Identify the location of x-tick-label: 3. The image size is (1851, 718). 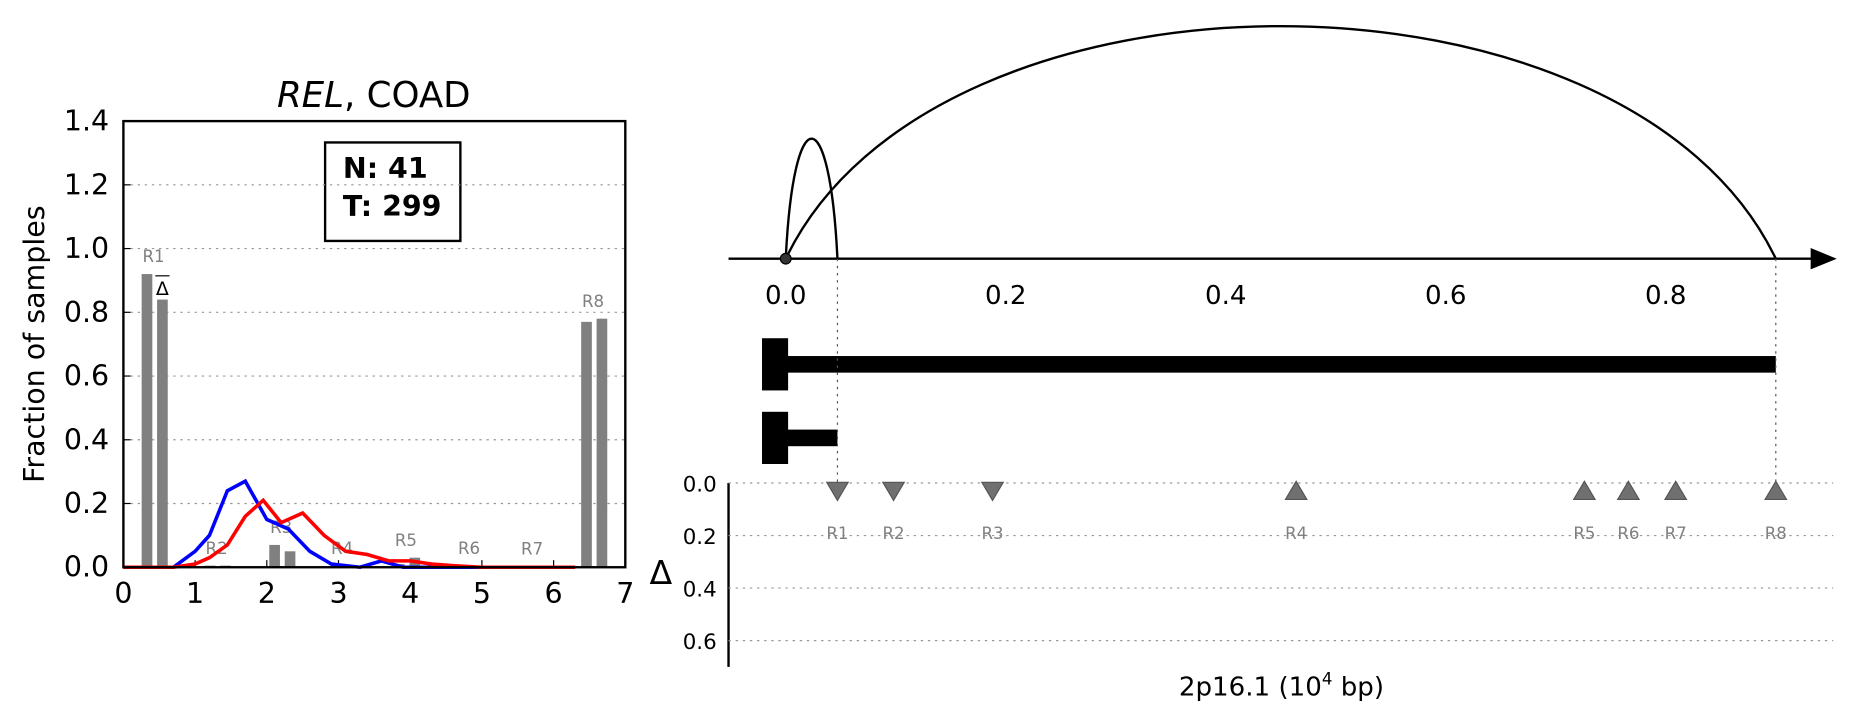
(338, 593).